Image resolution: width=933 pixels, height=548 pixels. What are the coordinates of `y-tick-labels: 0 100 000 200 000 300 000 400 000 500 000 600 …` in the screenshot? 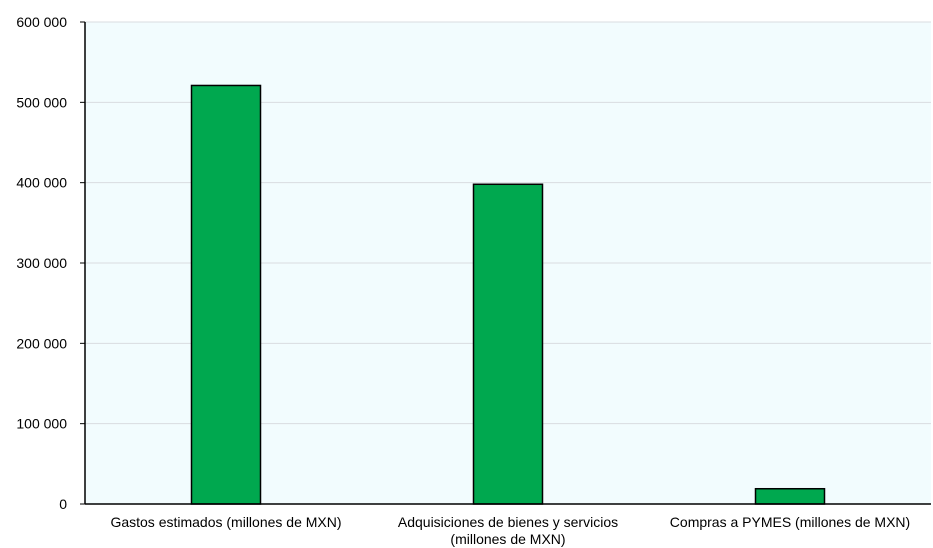 It's located at (50, 263).